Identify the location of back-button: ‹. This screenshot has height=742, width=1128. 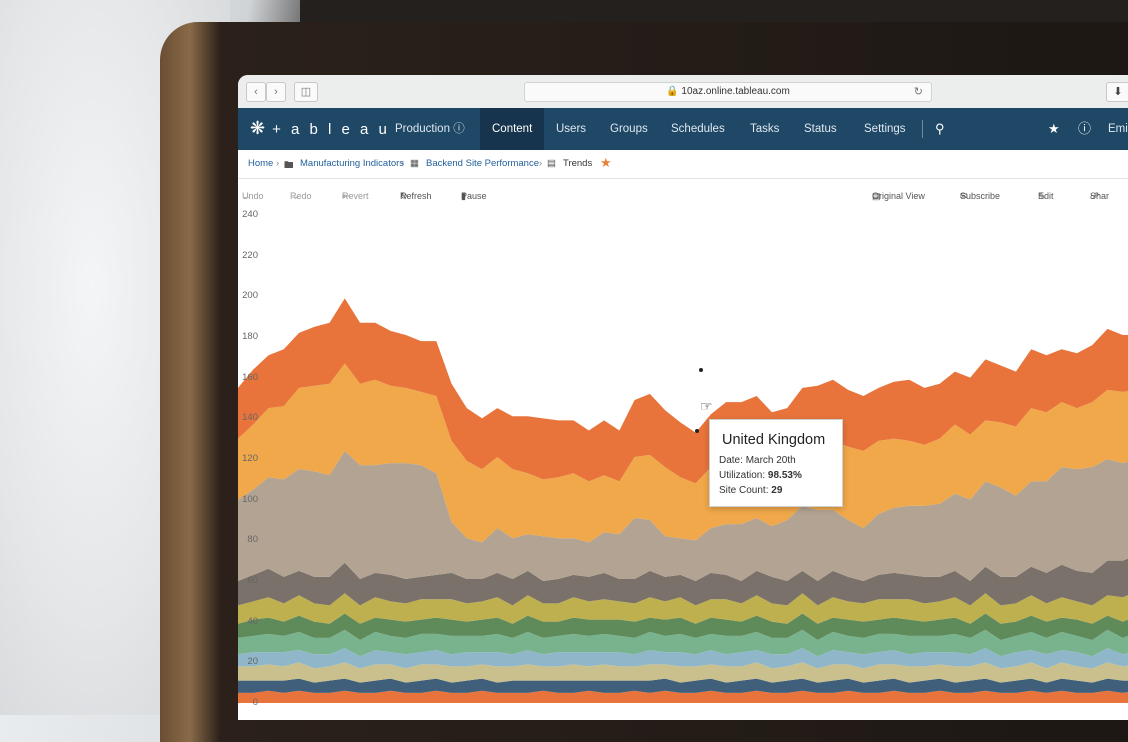
(256, 92).